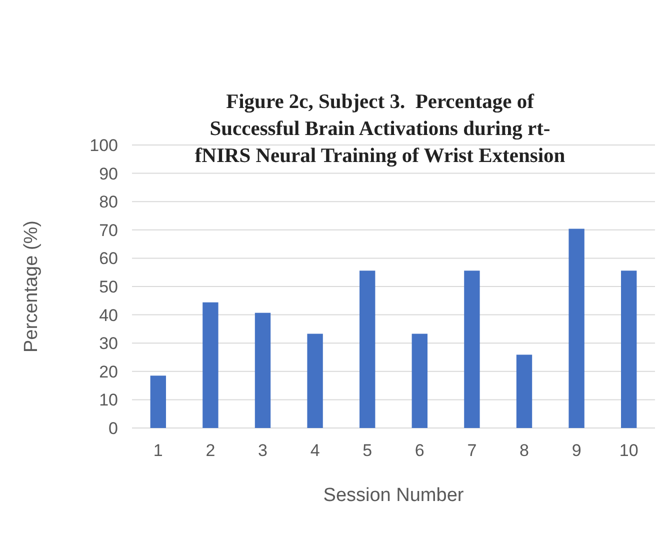 This screenshot has width=662, height=539. What do you see at coordinates (158, 450) in the screenshot?
I see `x-tick-label: 1` at bounding box center [158, 450].